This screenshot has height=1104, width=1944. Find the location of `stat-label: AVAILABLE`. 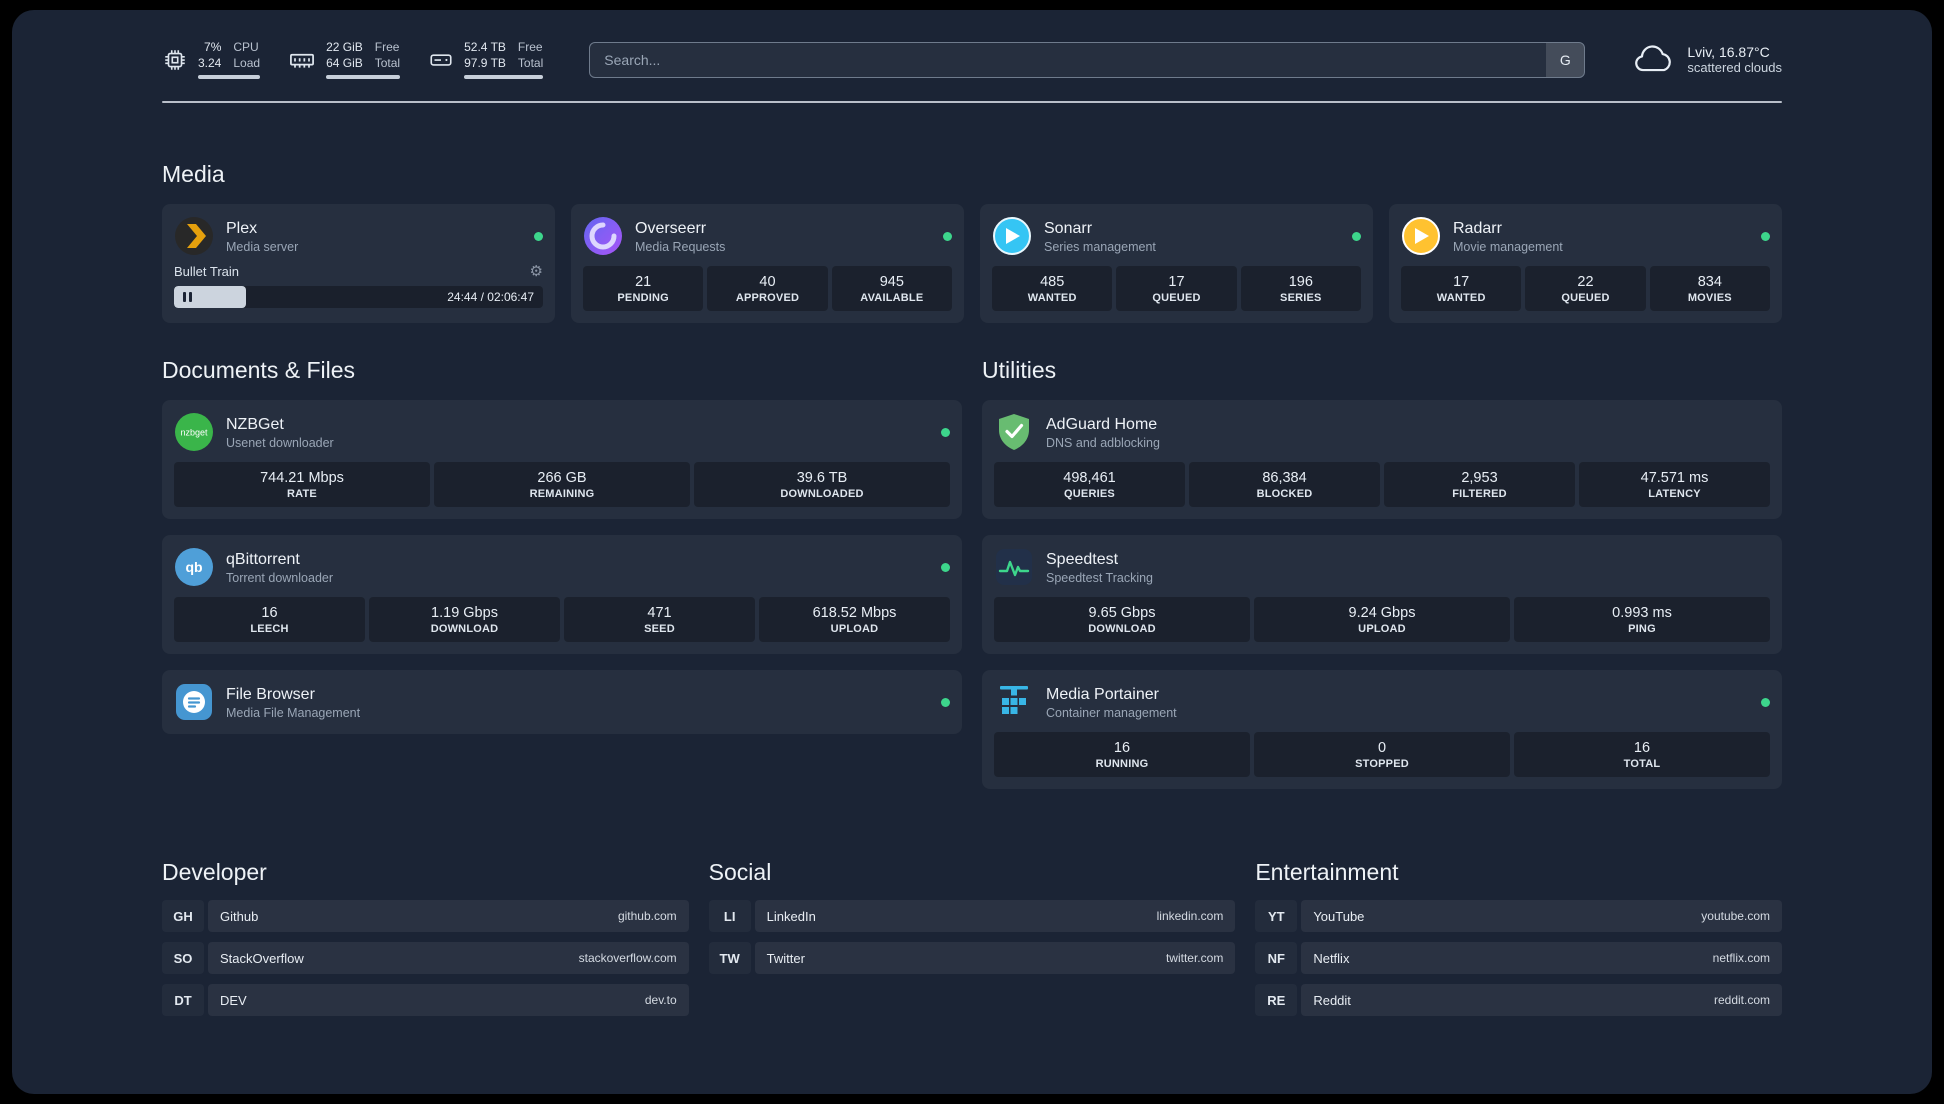

stat-label: AVAILABLE is located at coordinates (892, 298).